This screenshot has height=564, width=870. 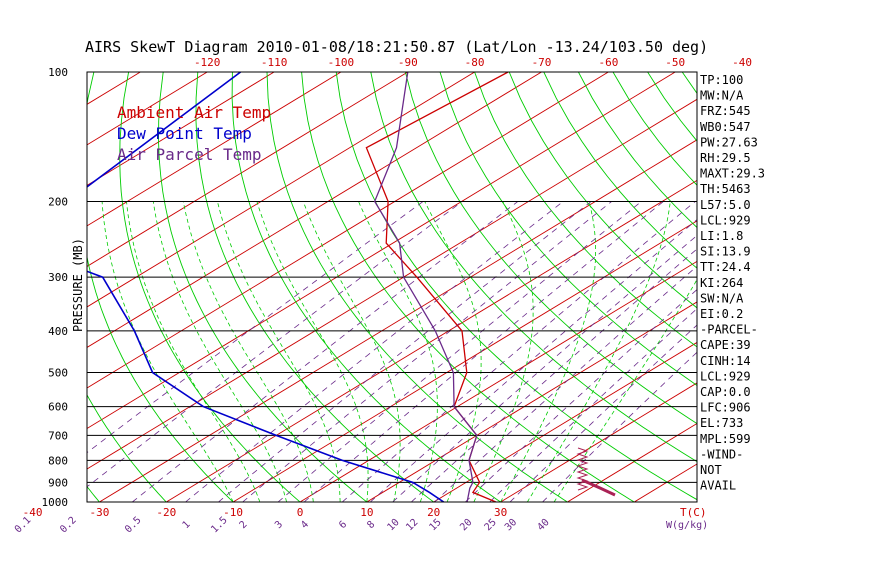 What do you see at coordinates (732, 174) in the screenshot?
I see `index-entry: MAXT:29.3` at bounding box center [732, 174].